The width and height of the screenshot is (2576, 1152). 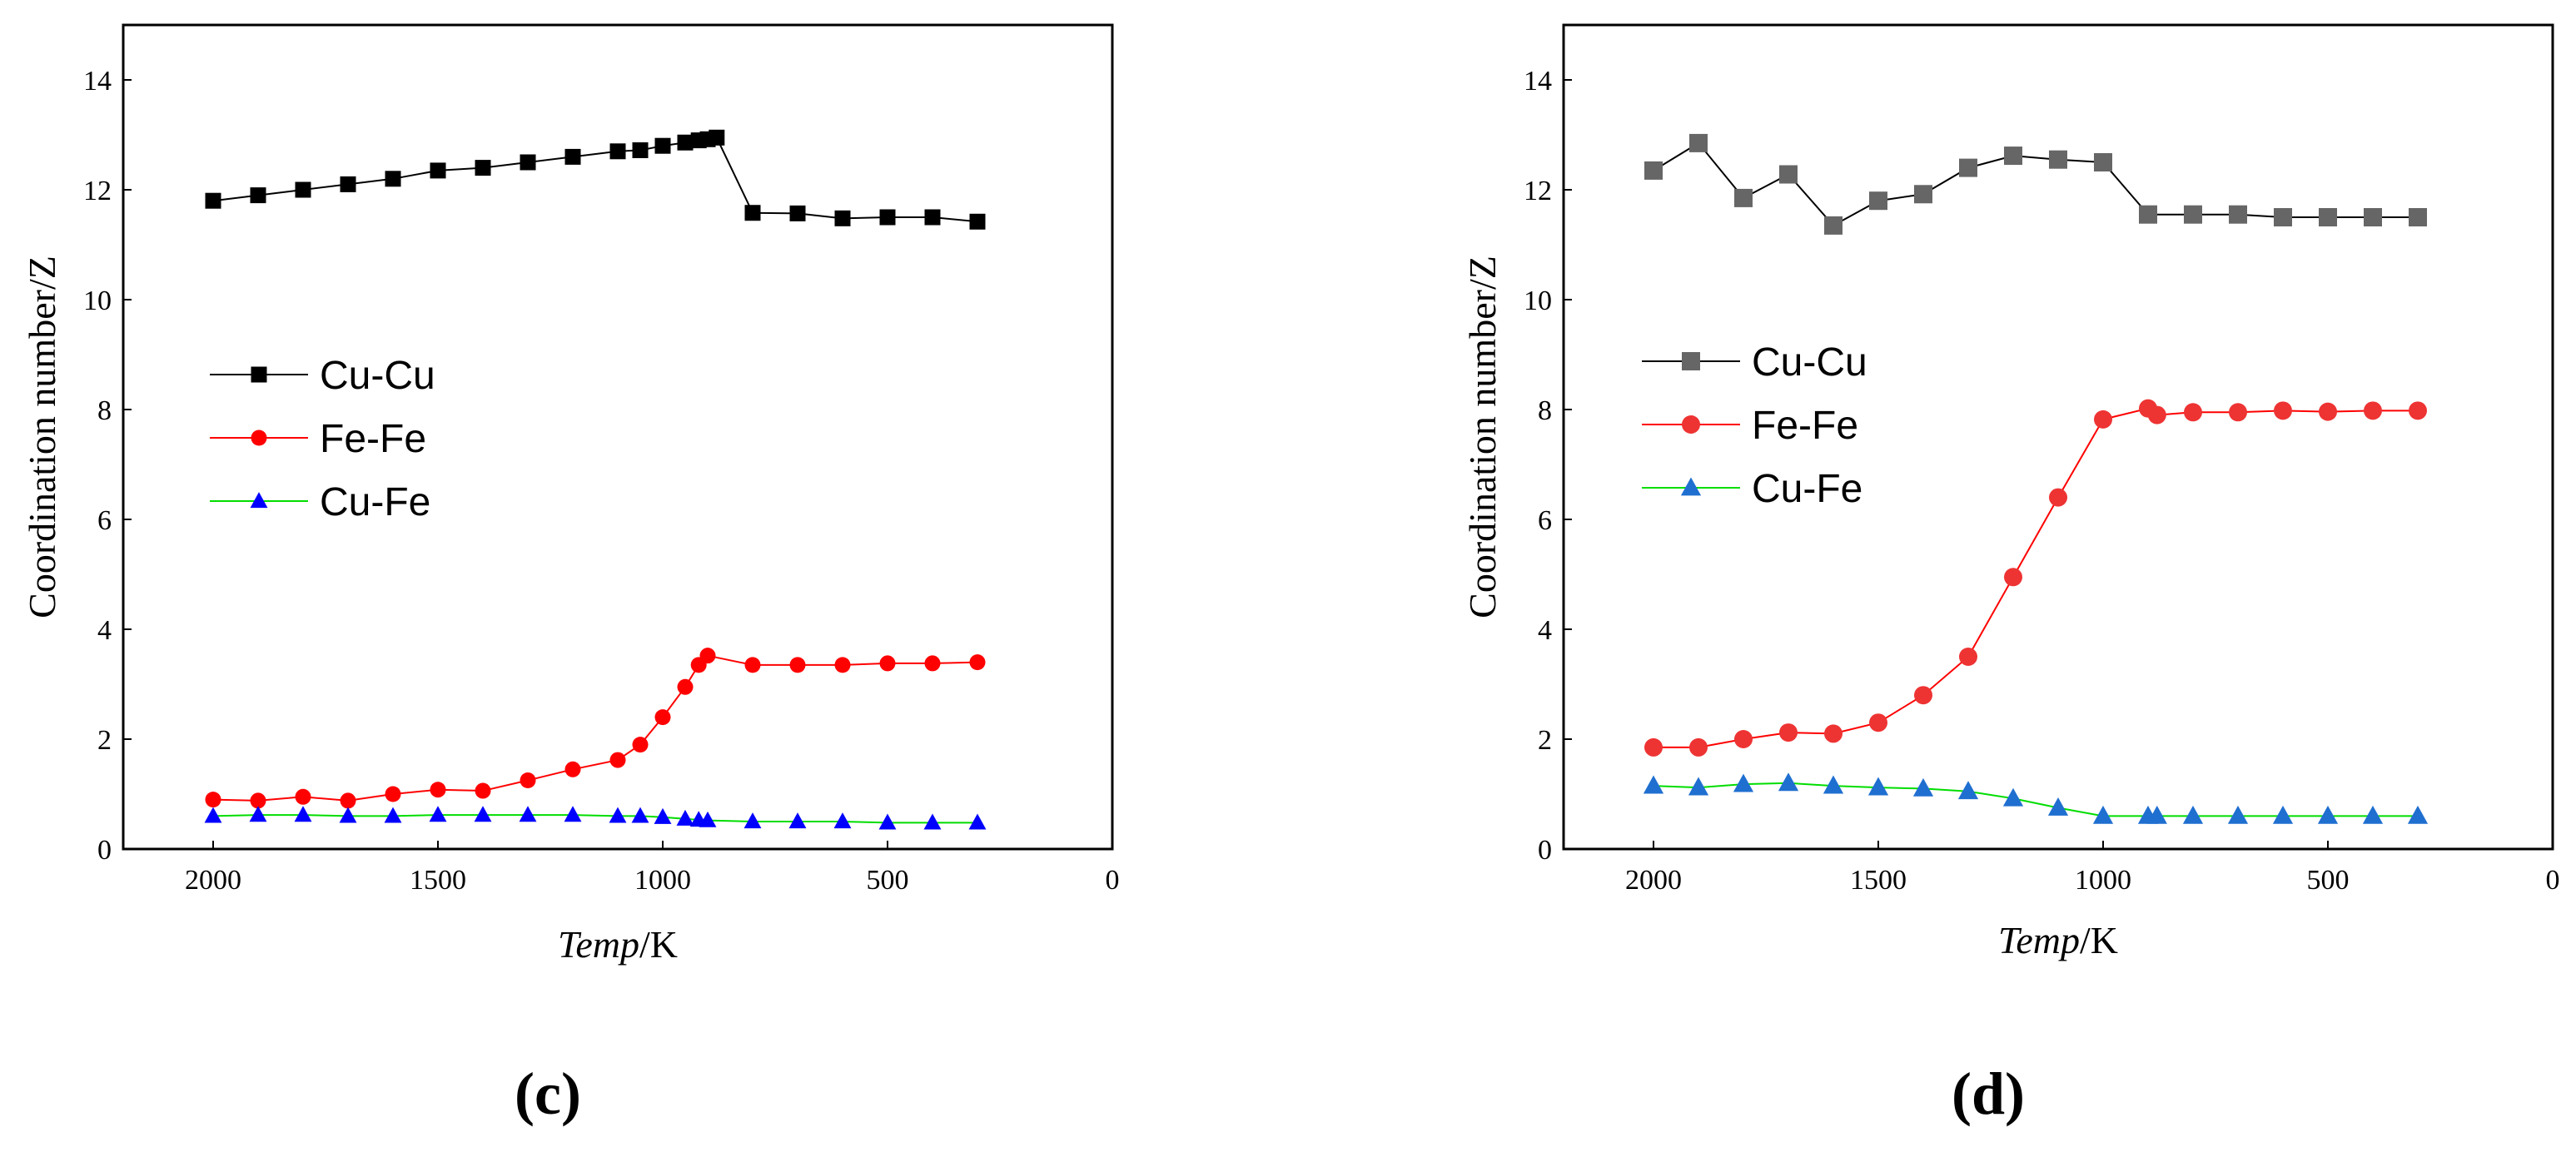 What do you see at coordinates (594, 819) in the screenshot?
I see `series-line-cu-fe` at bounding box center [594, 819].